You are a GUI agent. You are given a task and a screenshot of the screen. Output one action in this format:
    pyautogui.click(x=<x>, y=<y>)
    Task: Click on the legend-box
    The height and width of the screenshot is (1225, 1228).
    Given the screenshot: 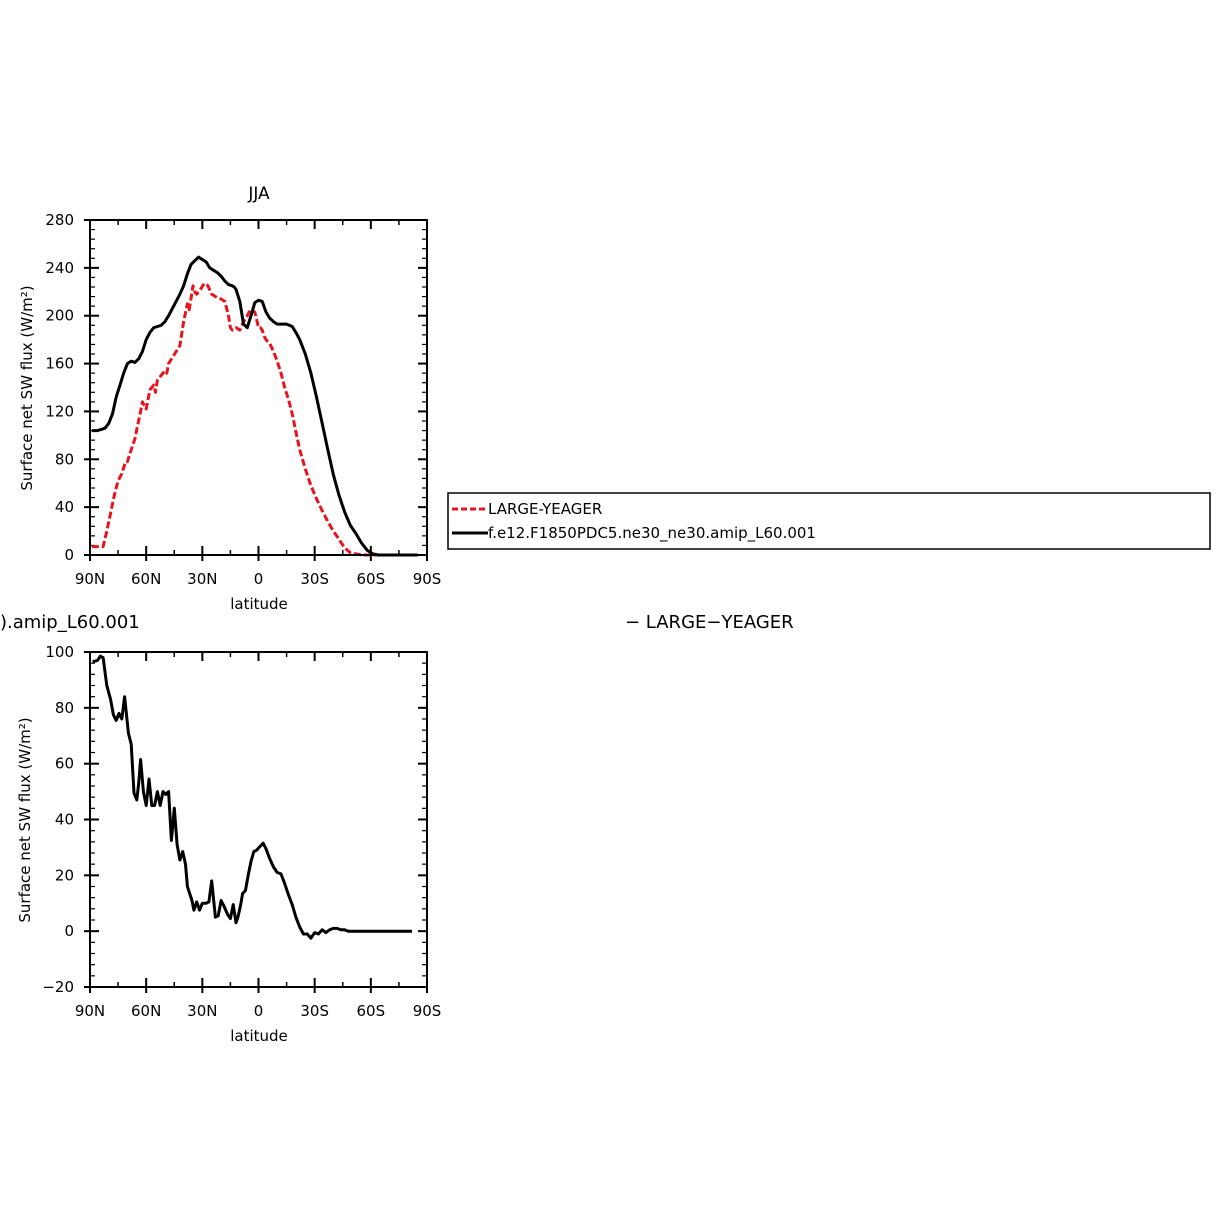 What is the action you would take?
    pyautogui.click(x=829, y=521)
    